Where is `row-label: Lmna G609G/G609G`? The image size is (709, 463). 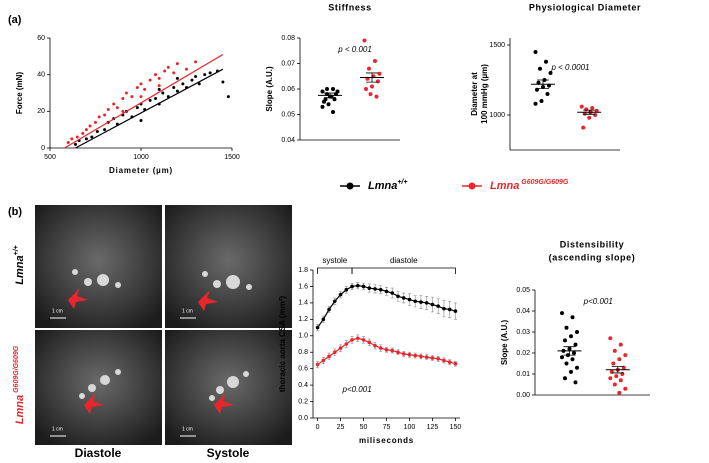
row-label: Lmna G609G/G609G is located at coordinates (19, 384).